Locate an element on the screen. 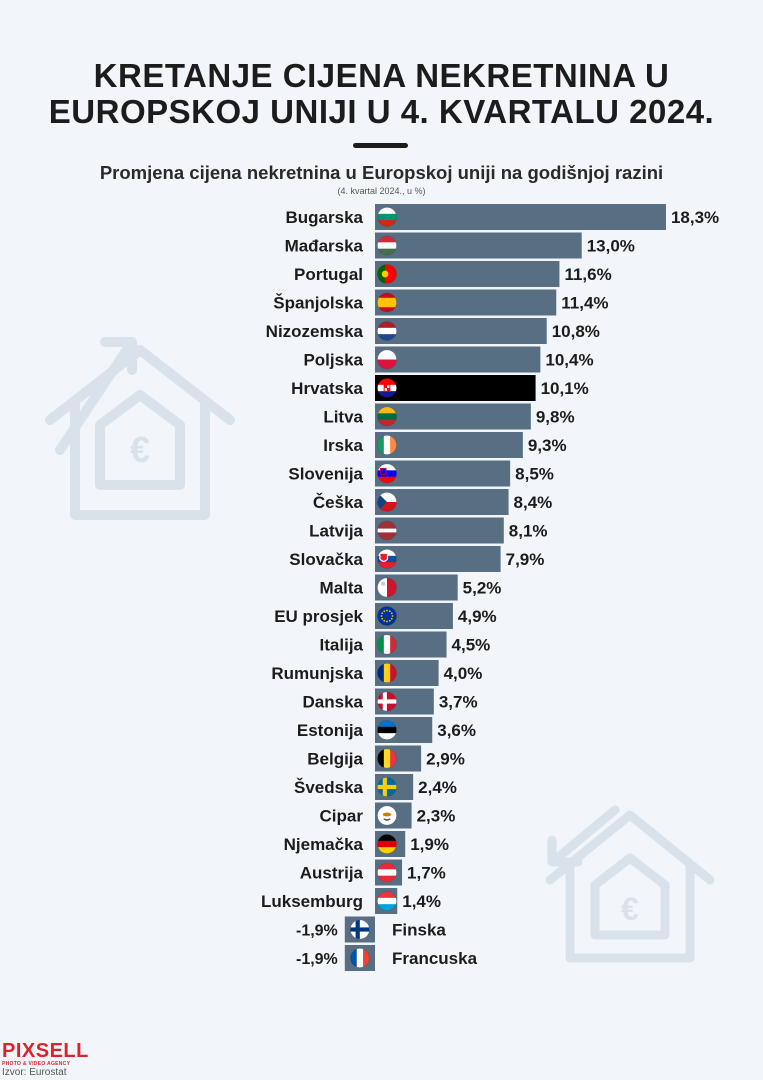 The image size is (763, 1080). category-label: Hrvatska is located at coordinates (327, 388).